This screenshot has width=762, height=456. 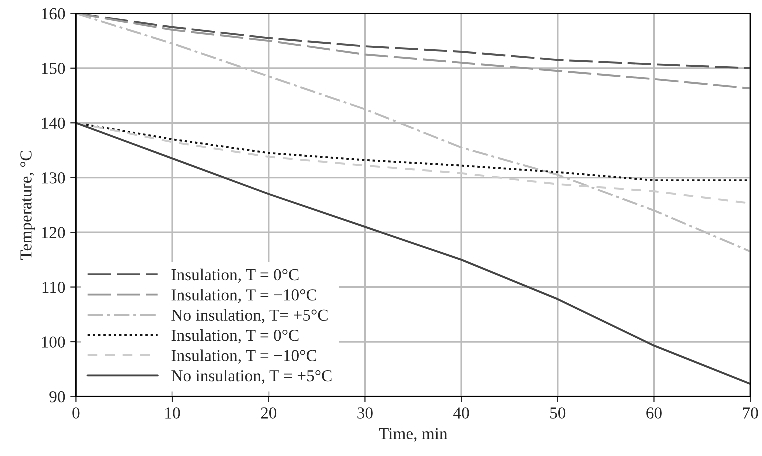 What do you see at coordinates (365, 413) in the screenshot?
I see `x-tick-label: 30` at bounding box center [365, 413].